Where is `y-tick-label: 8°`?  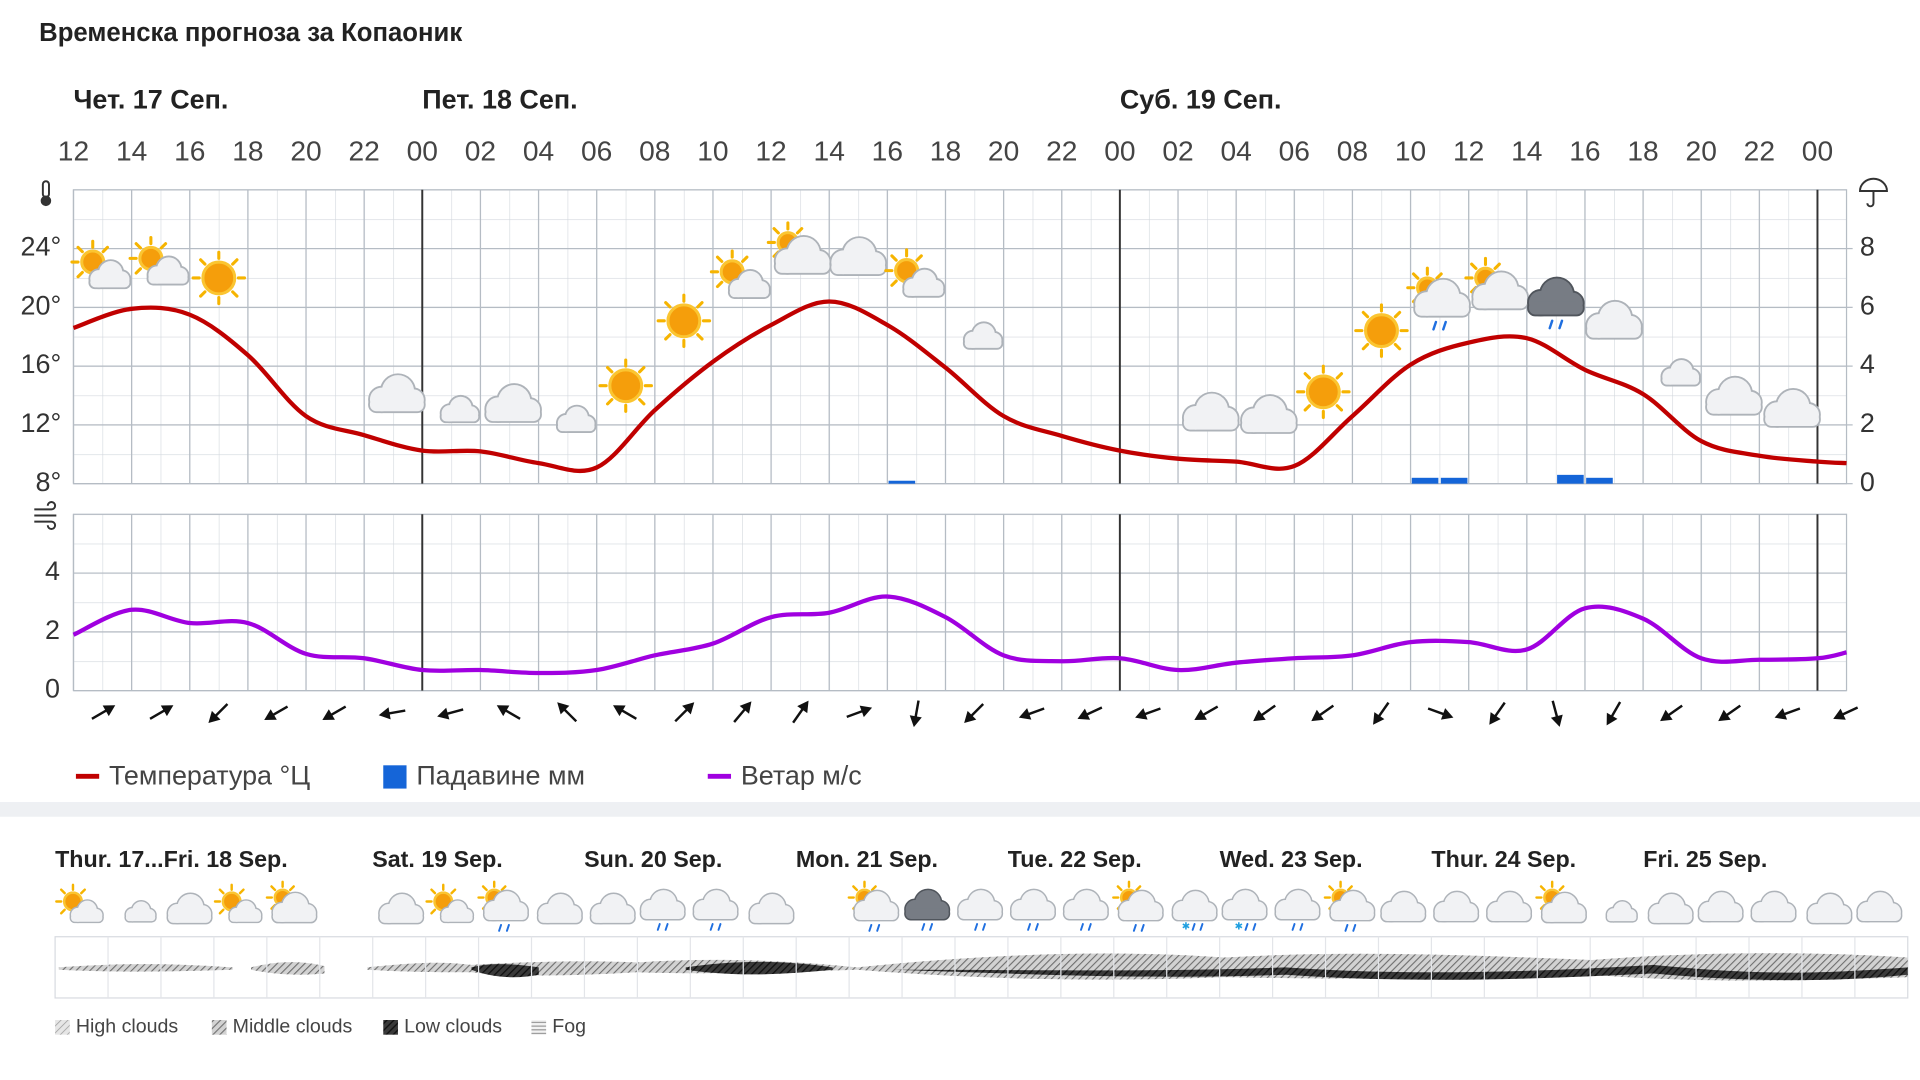
y-tick-label: 8° is located at coordinates (48, 482).